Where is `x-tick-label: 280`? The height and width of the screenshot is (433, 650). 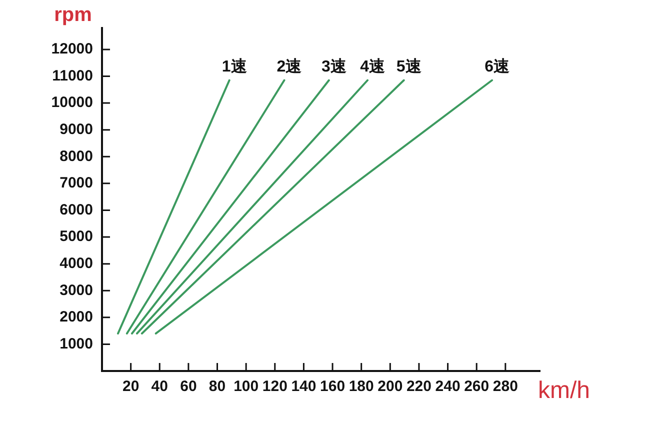 x-tick-label: 280 is located at coordinates (505, 387).